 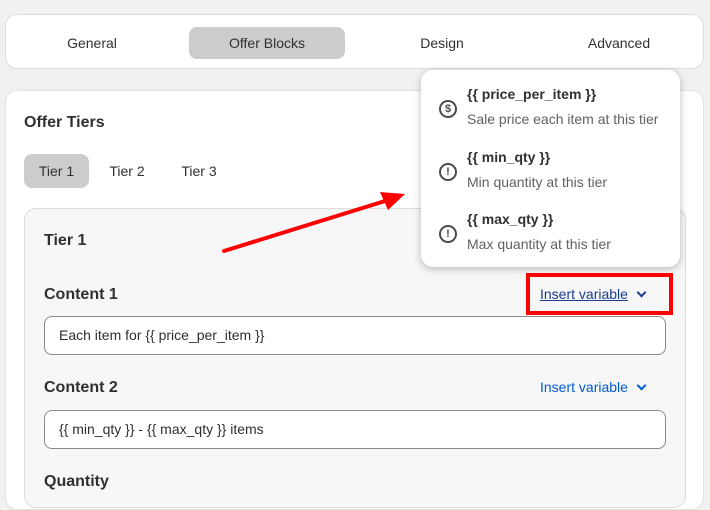 I want to click on content-1-label: Content 1, so click(x=81, y=294).